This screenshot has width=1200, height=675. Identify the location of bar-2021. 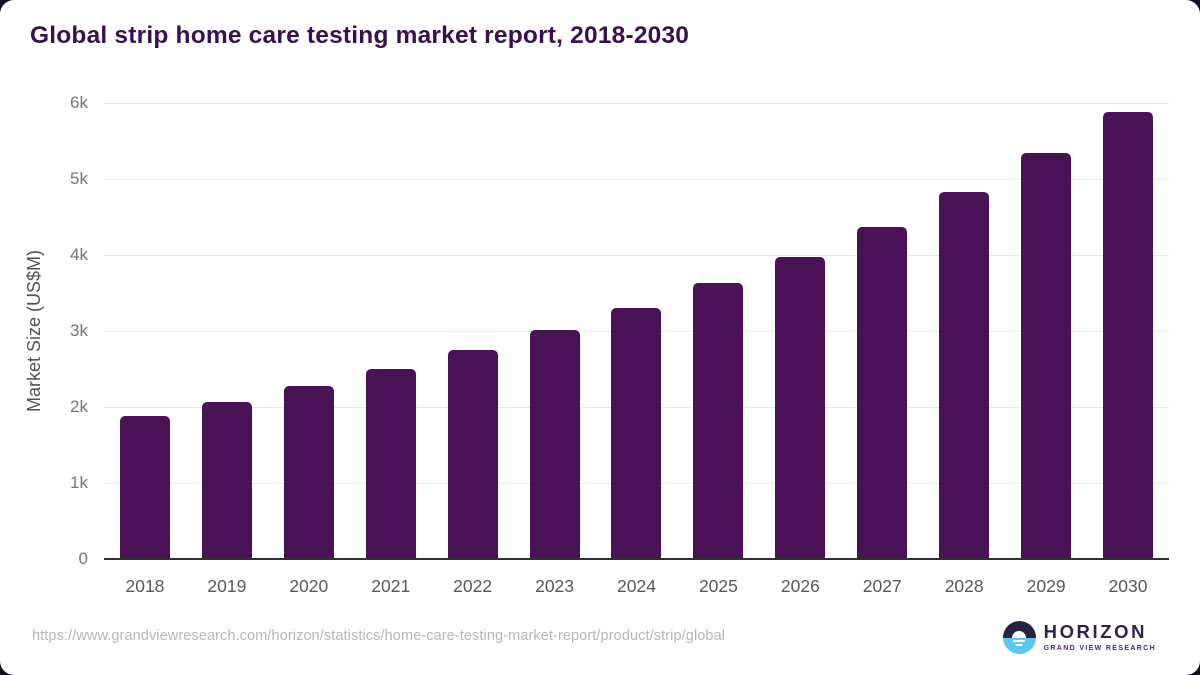
(390, 464).